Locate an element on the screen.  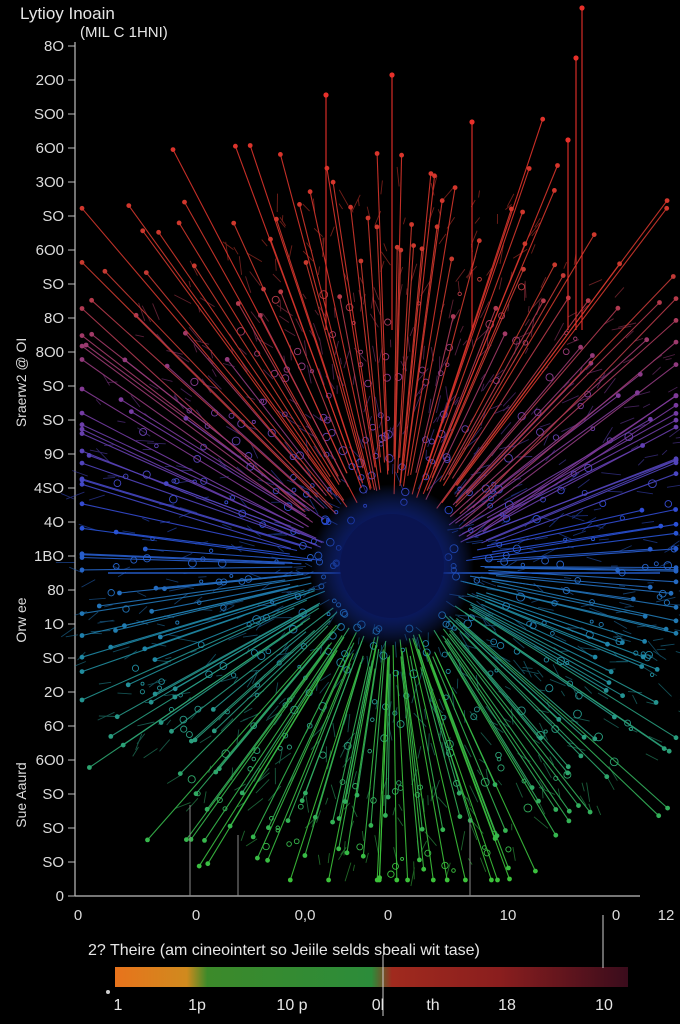
x-tick-label: 0,0 is located at coordinates (305, 915).